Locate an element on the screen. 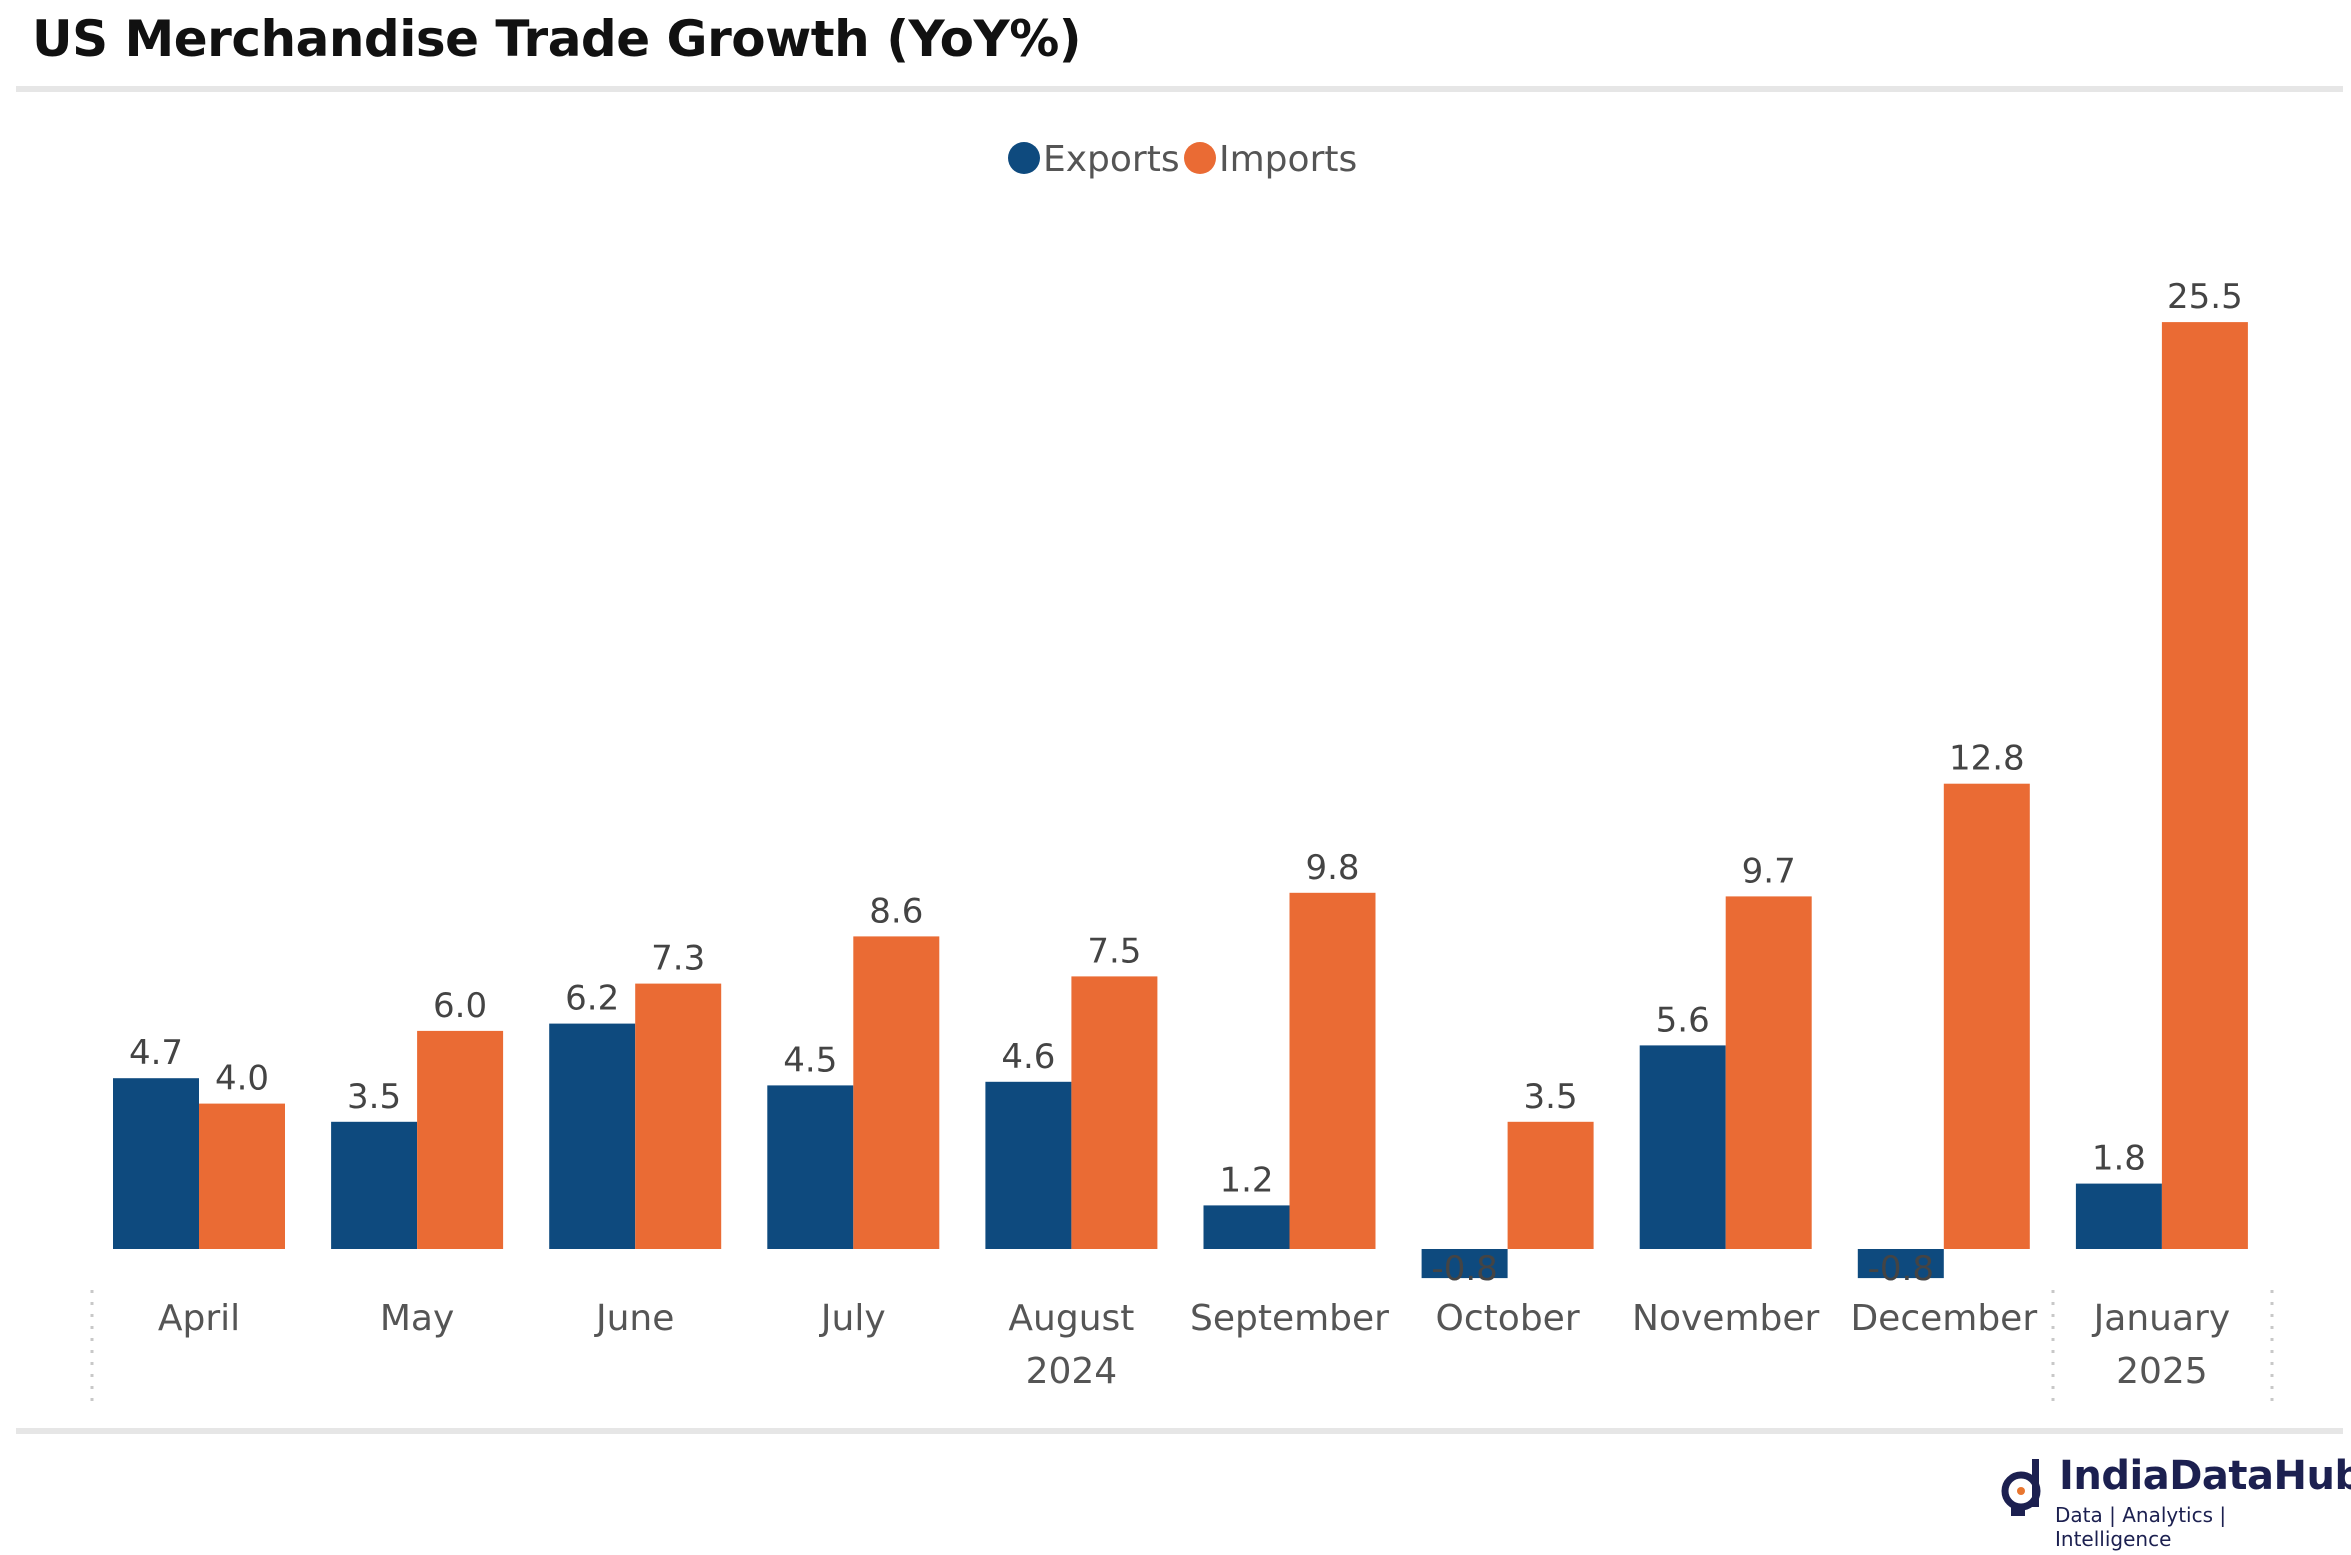 Image resolution: width=2351 pixels, height=1555 pixels. bar-exports-october is located at coordinates (1464, 1264).